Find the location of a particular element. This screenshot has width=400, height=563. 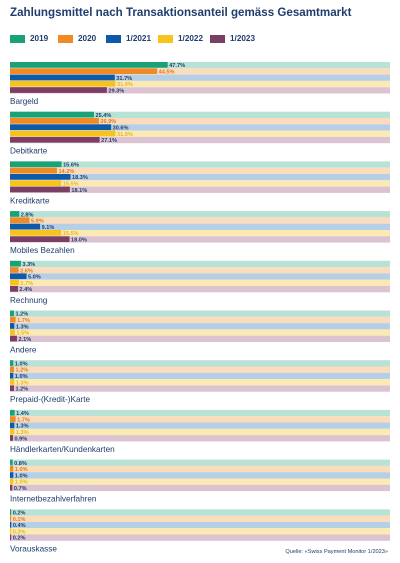

bar-bargeld-1-2021 is located at coordinates (62, 77).